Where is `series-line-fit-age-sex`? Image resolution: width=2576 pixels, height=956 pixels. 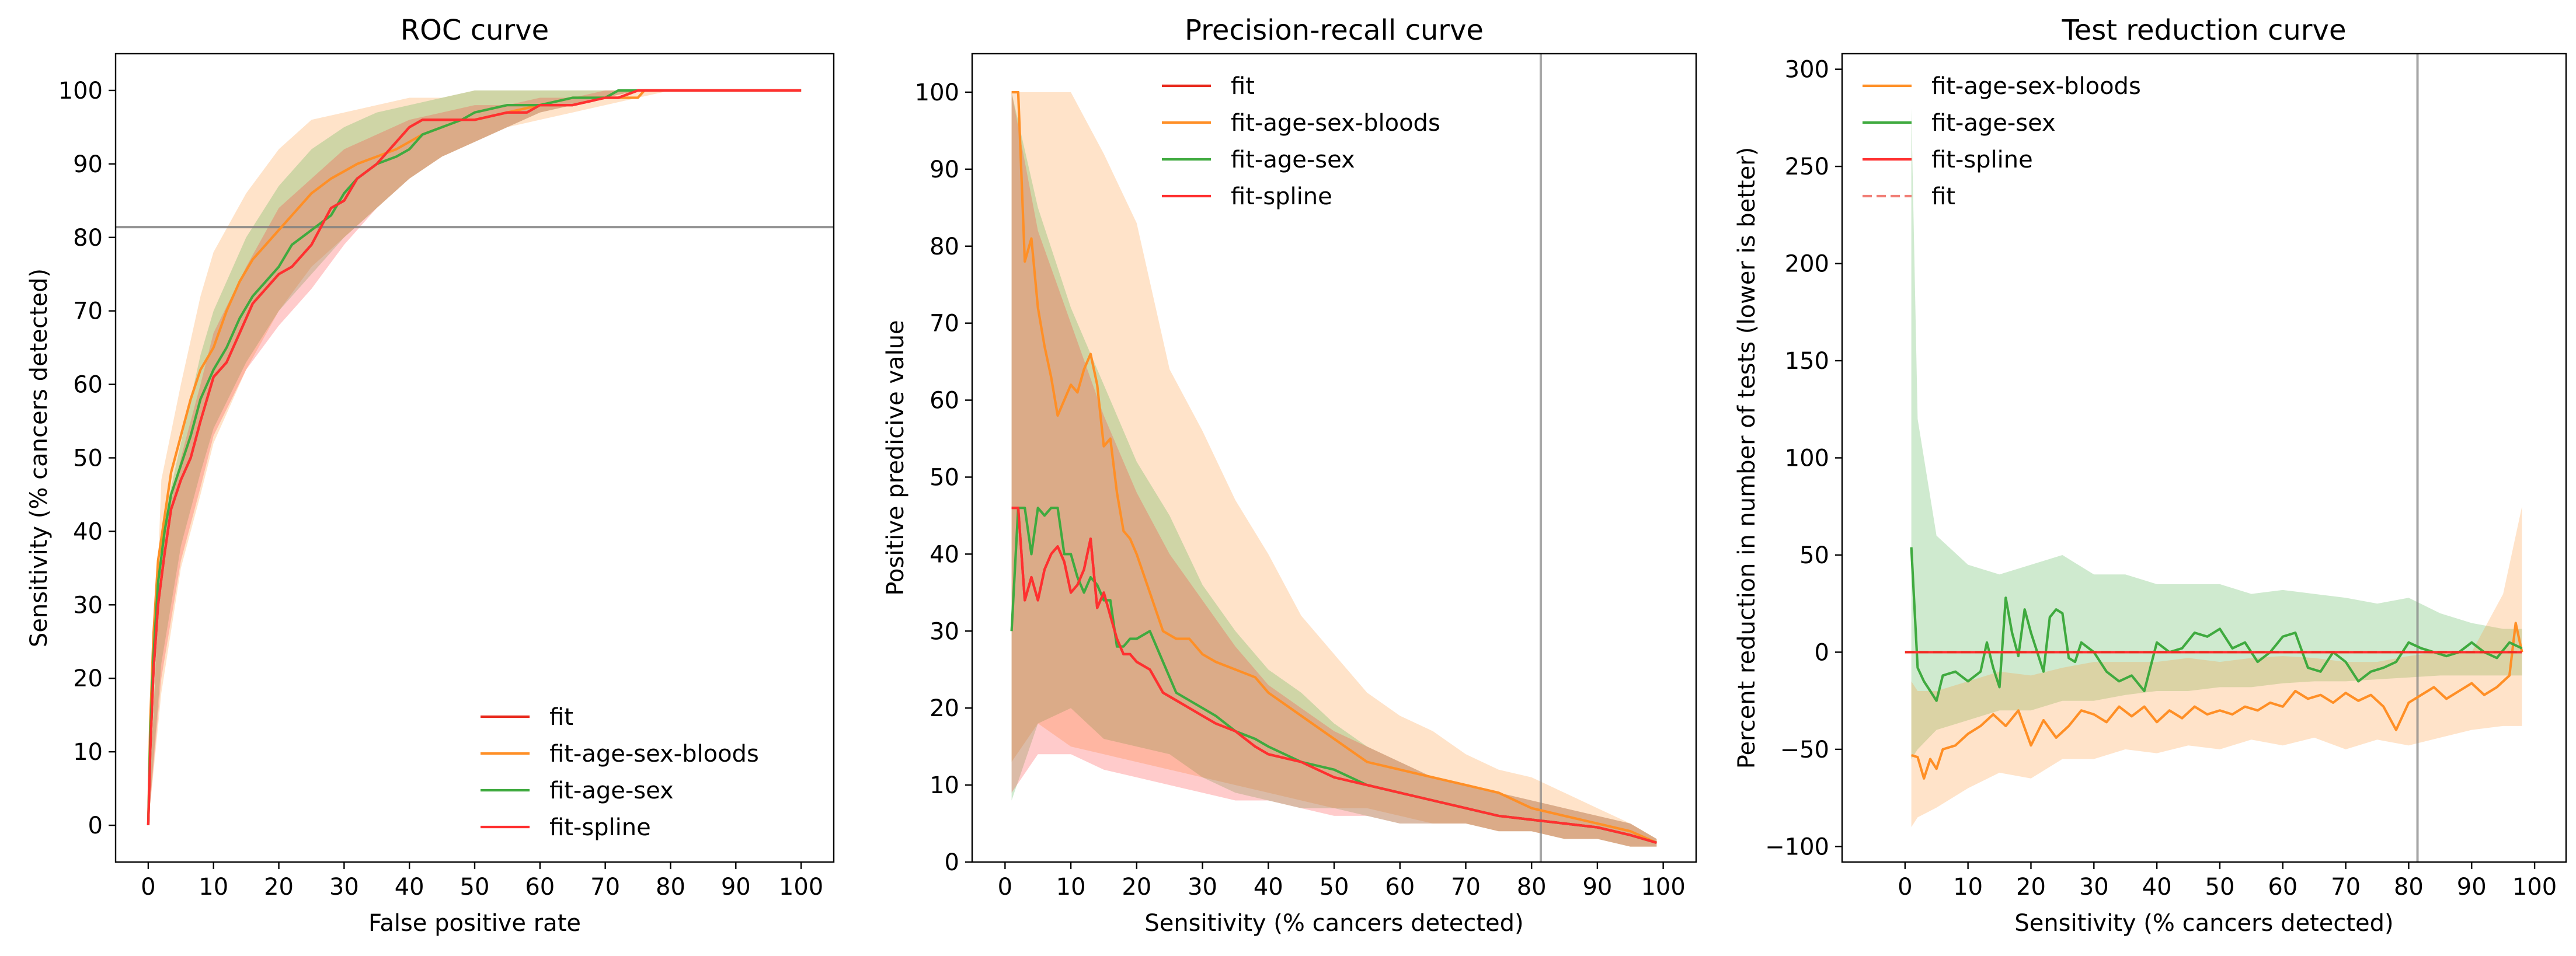
series-line-fit-age-sex is located at coordinates (2216, 624).